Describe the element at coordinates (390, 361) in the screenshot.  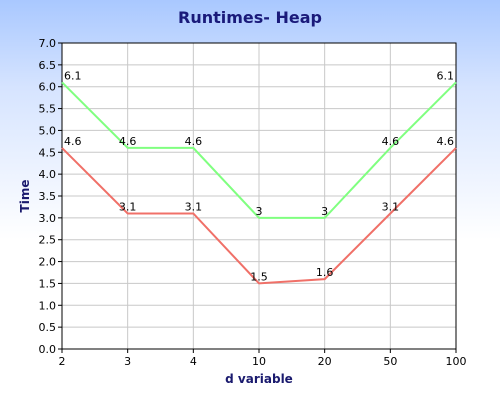
I see `x-tick-label: 50` at that location.